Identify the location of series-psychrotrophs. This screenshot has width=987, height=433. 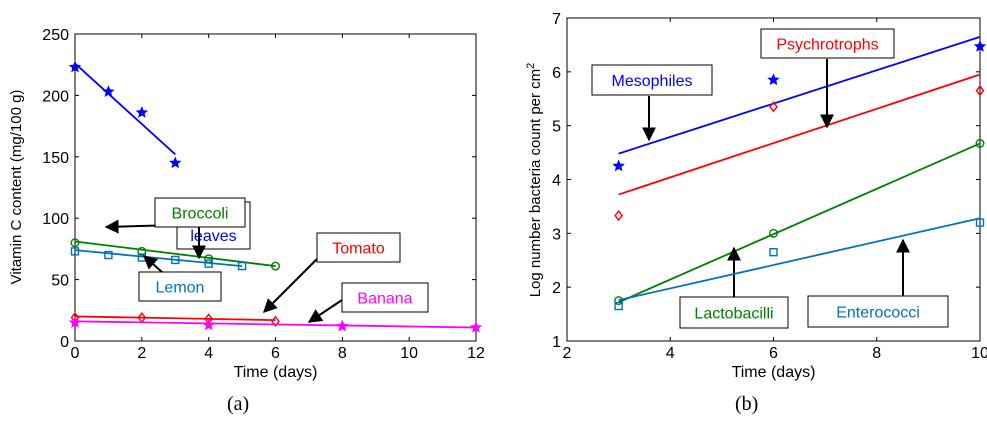
(799, 147).